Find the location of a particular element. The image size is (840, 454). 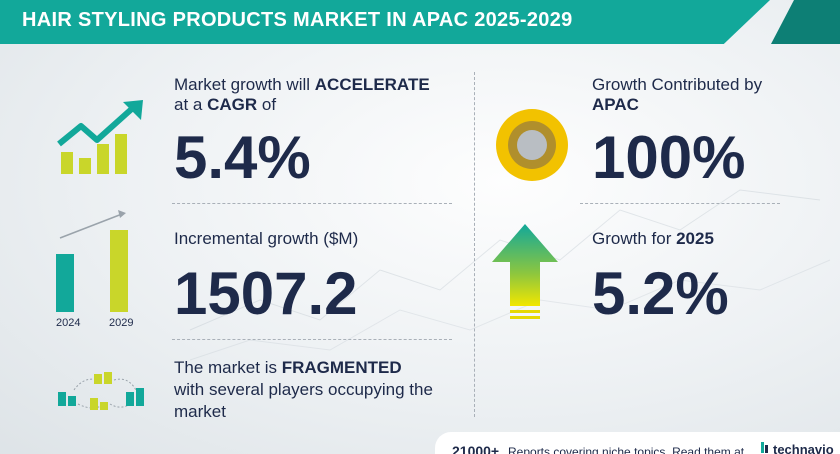

bar-label-2029: 2029 is located at coordinates (121, 323).